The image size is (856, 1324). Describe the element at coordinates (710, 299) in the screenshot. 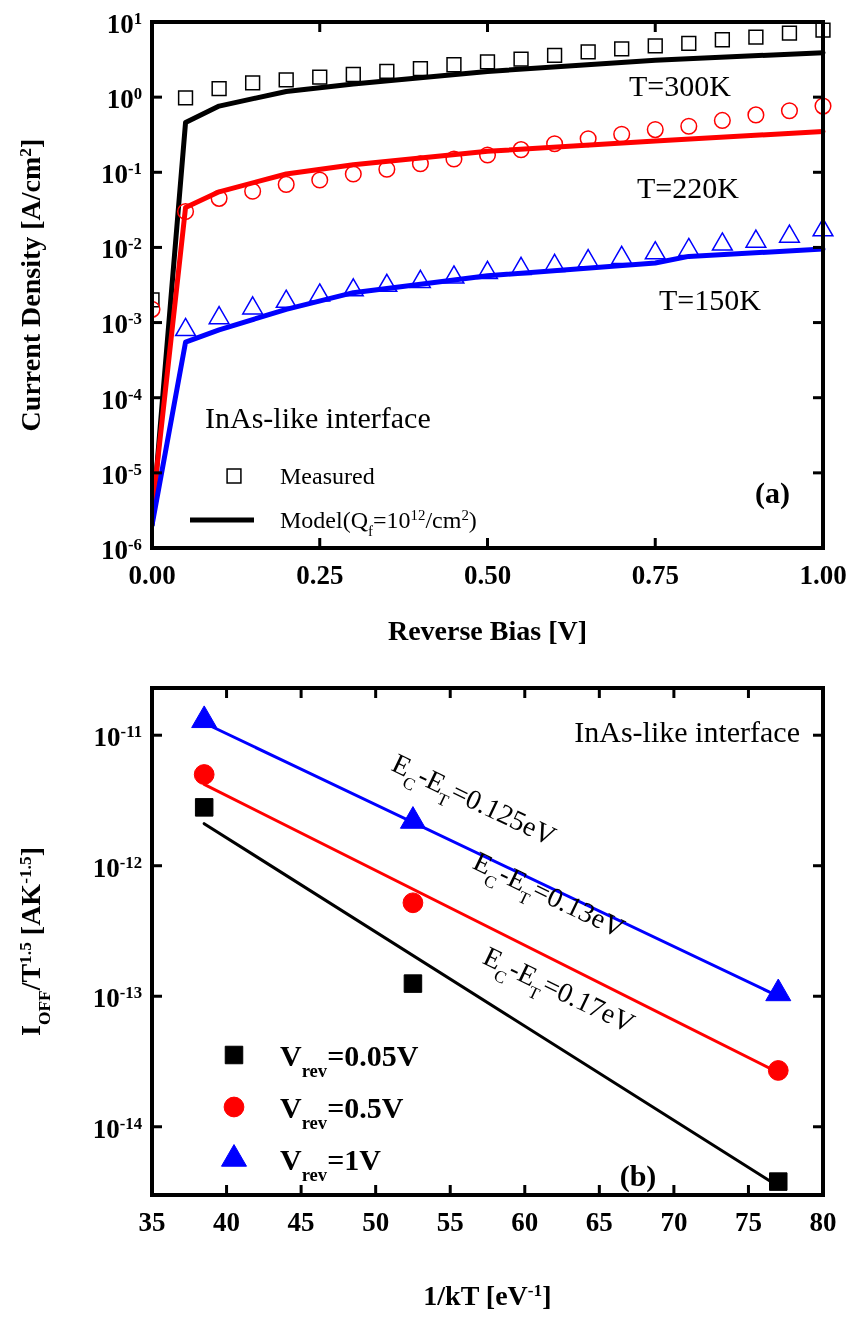

I see `annotation: T=150K` at that location.